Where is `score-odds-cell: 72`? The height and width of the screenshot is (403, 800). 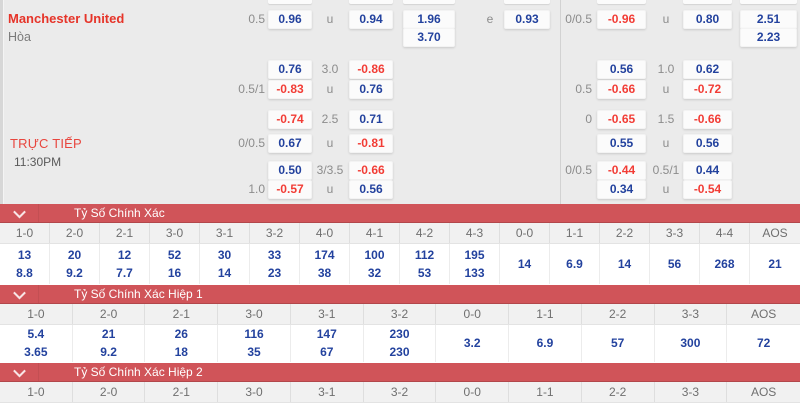
score-odds-cell: 72 is located at coordinates (763, 343).